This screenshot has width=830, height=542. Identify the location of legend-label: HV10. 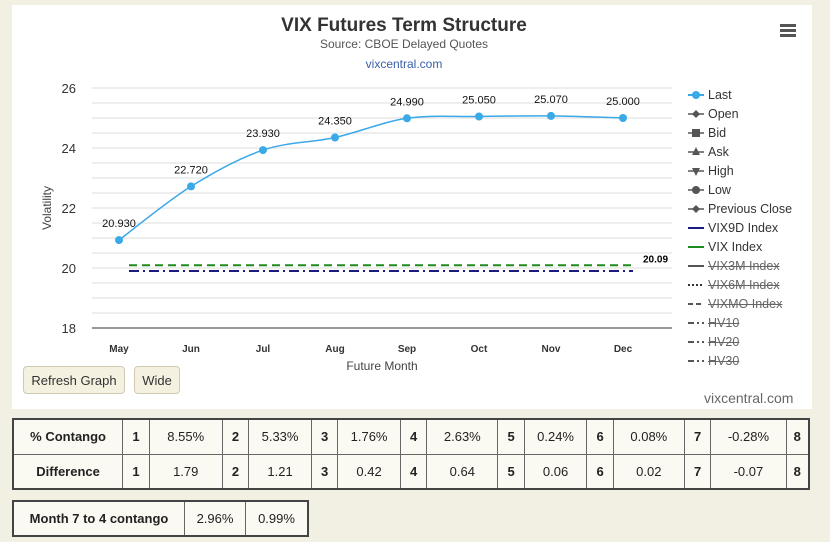
(724, 322).